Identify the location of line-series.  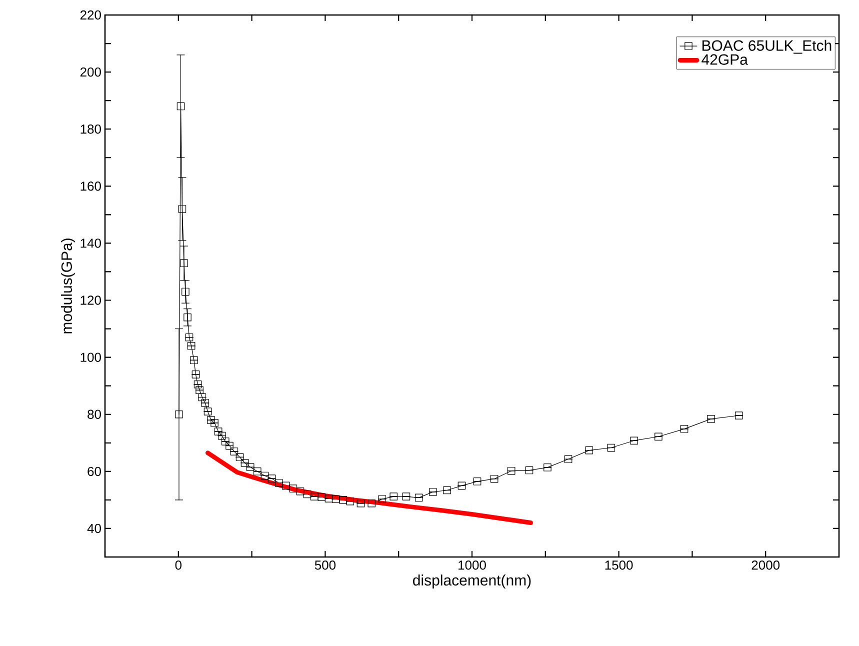
(369, 488).